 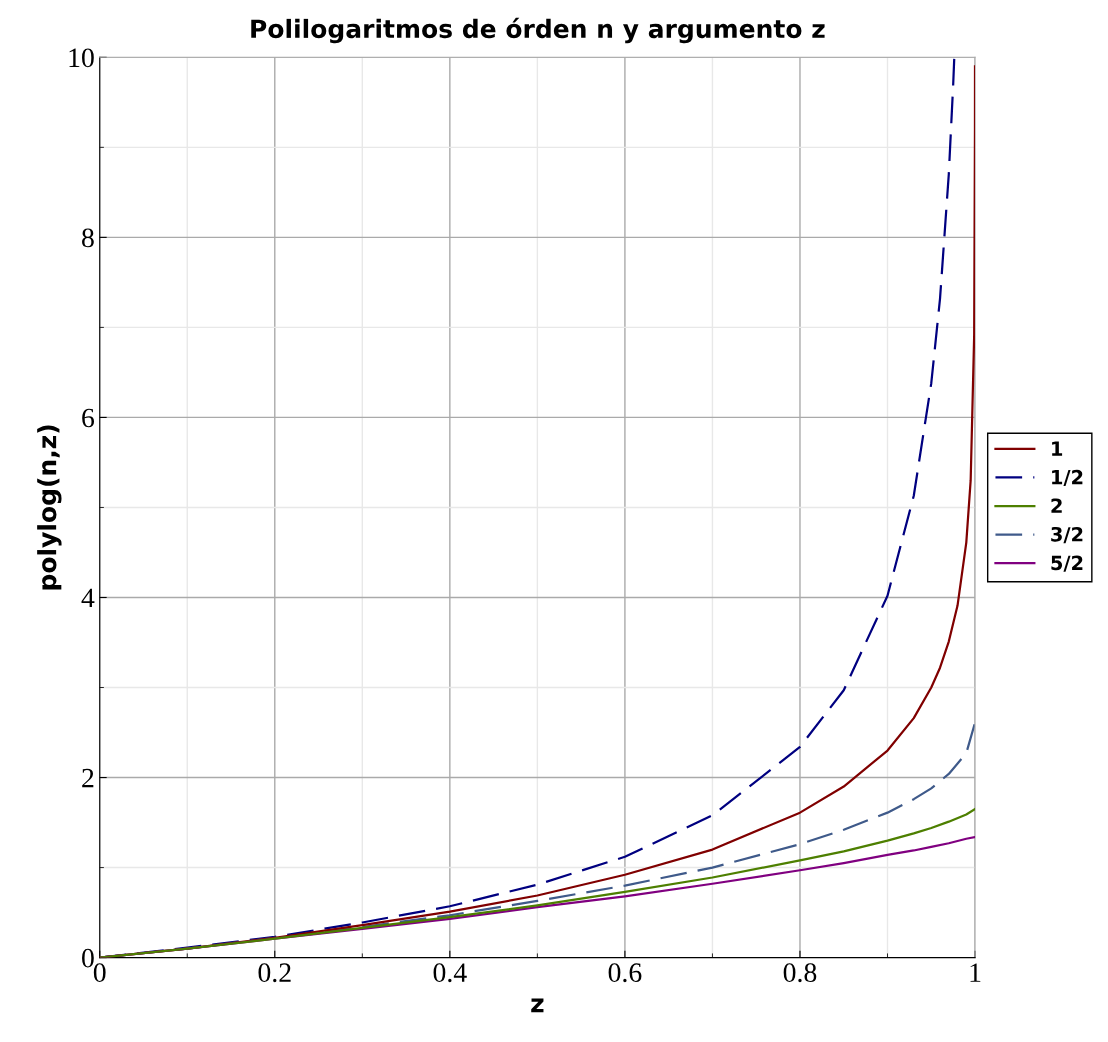 What do you see at coordinates (450, 973) in the screenshot?
I see `x-tick-label: 0.4` at bounding box center [450, 973].